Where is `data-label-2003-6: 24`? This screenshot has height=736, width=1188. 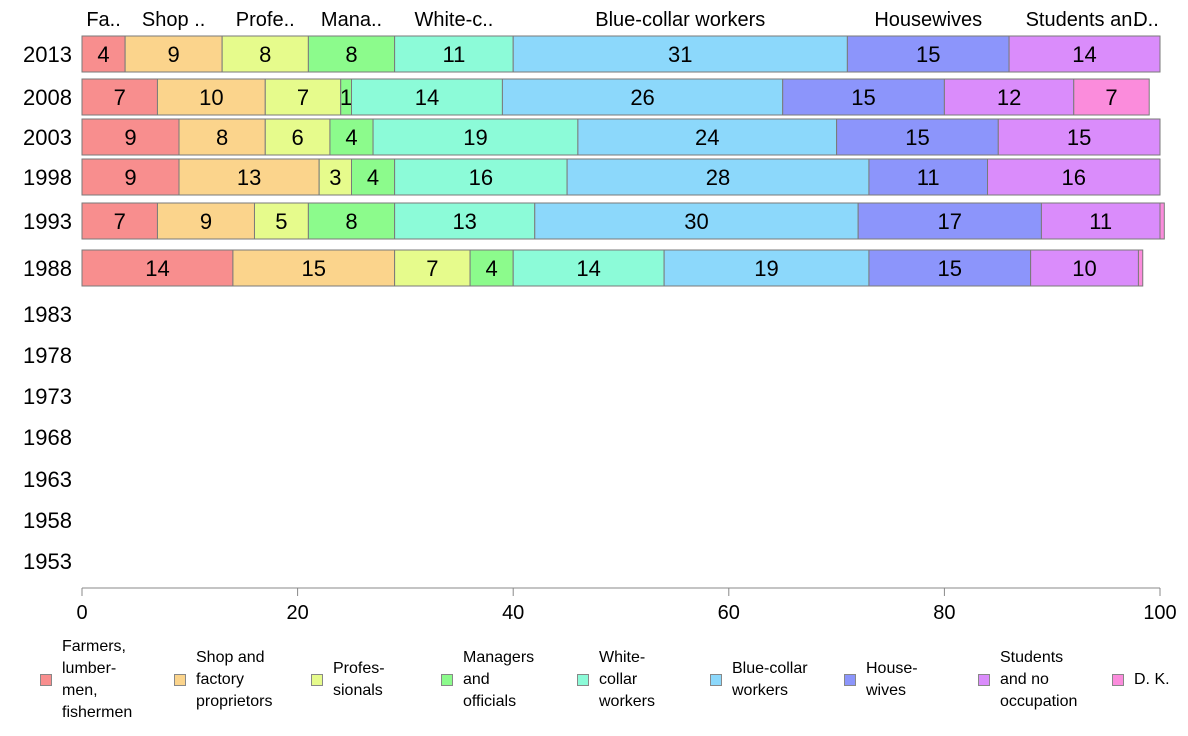
data-label-2003-6: 24 is located at coordinates (707, 137).